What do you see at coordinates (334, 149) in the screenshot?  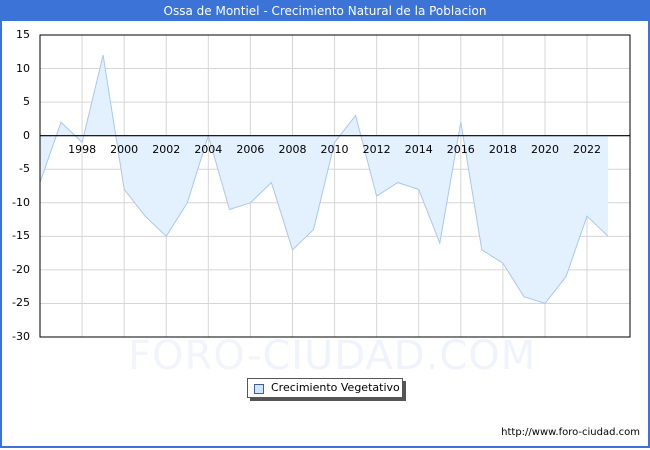 I see `x-tick-label: 2010` at bounding box center [334, 149].